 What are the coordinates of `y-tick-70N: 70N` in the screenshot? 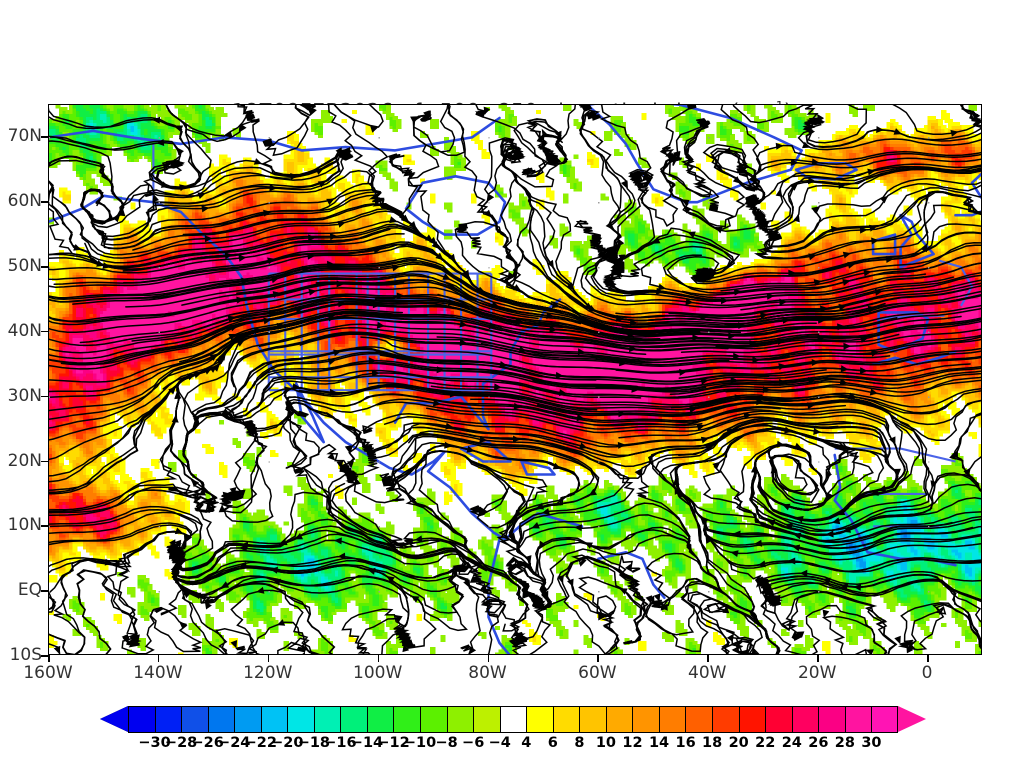 It's located at (21, 136).